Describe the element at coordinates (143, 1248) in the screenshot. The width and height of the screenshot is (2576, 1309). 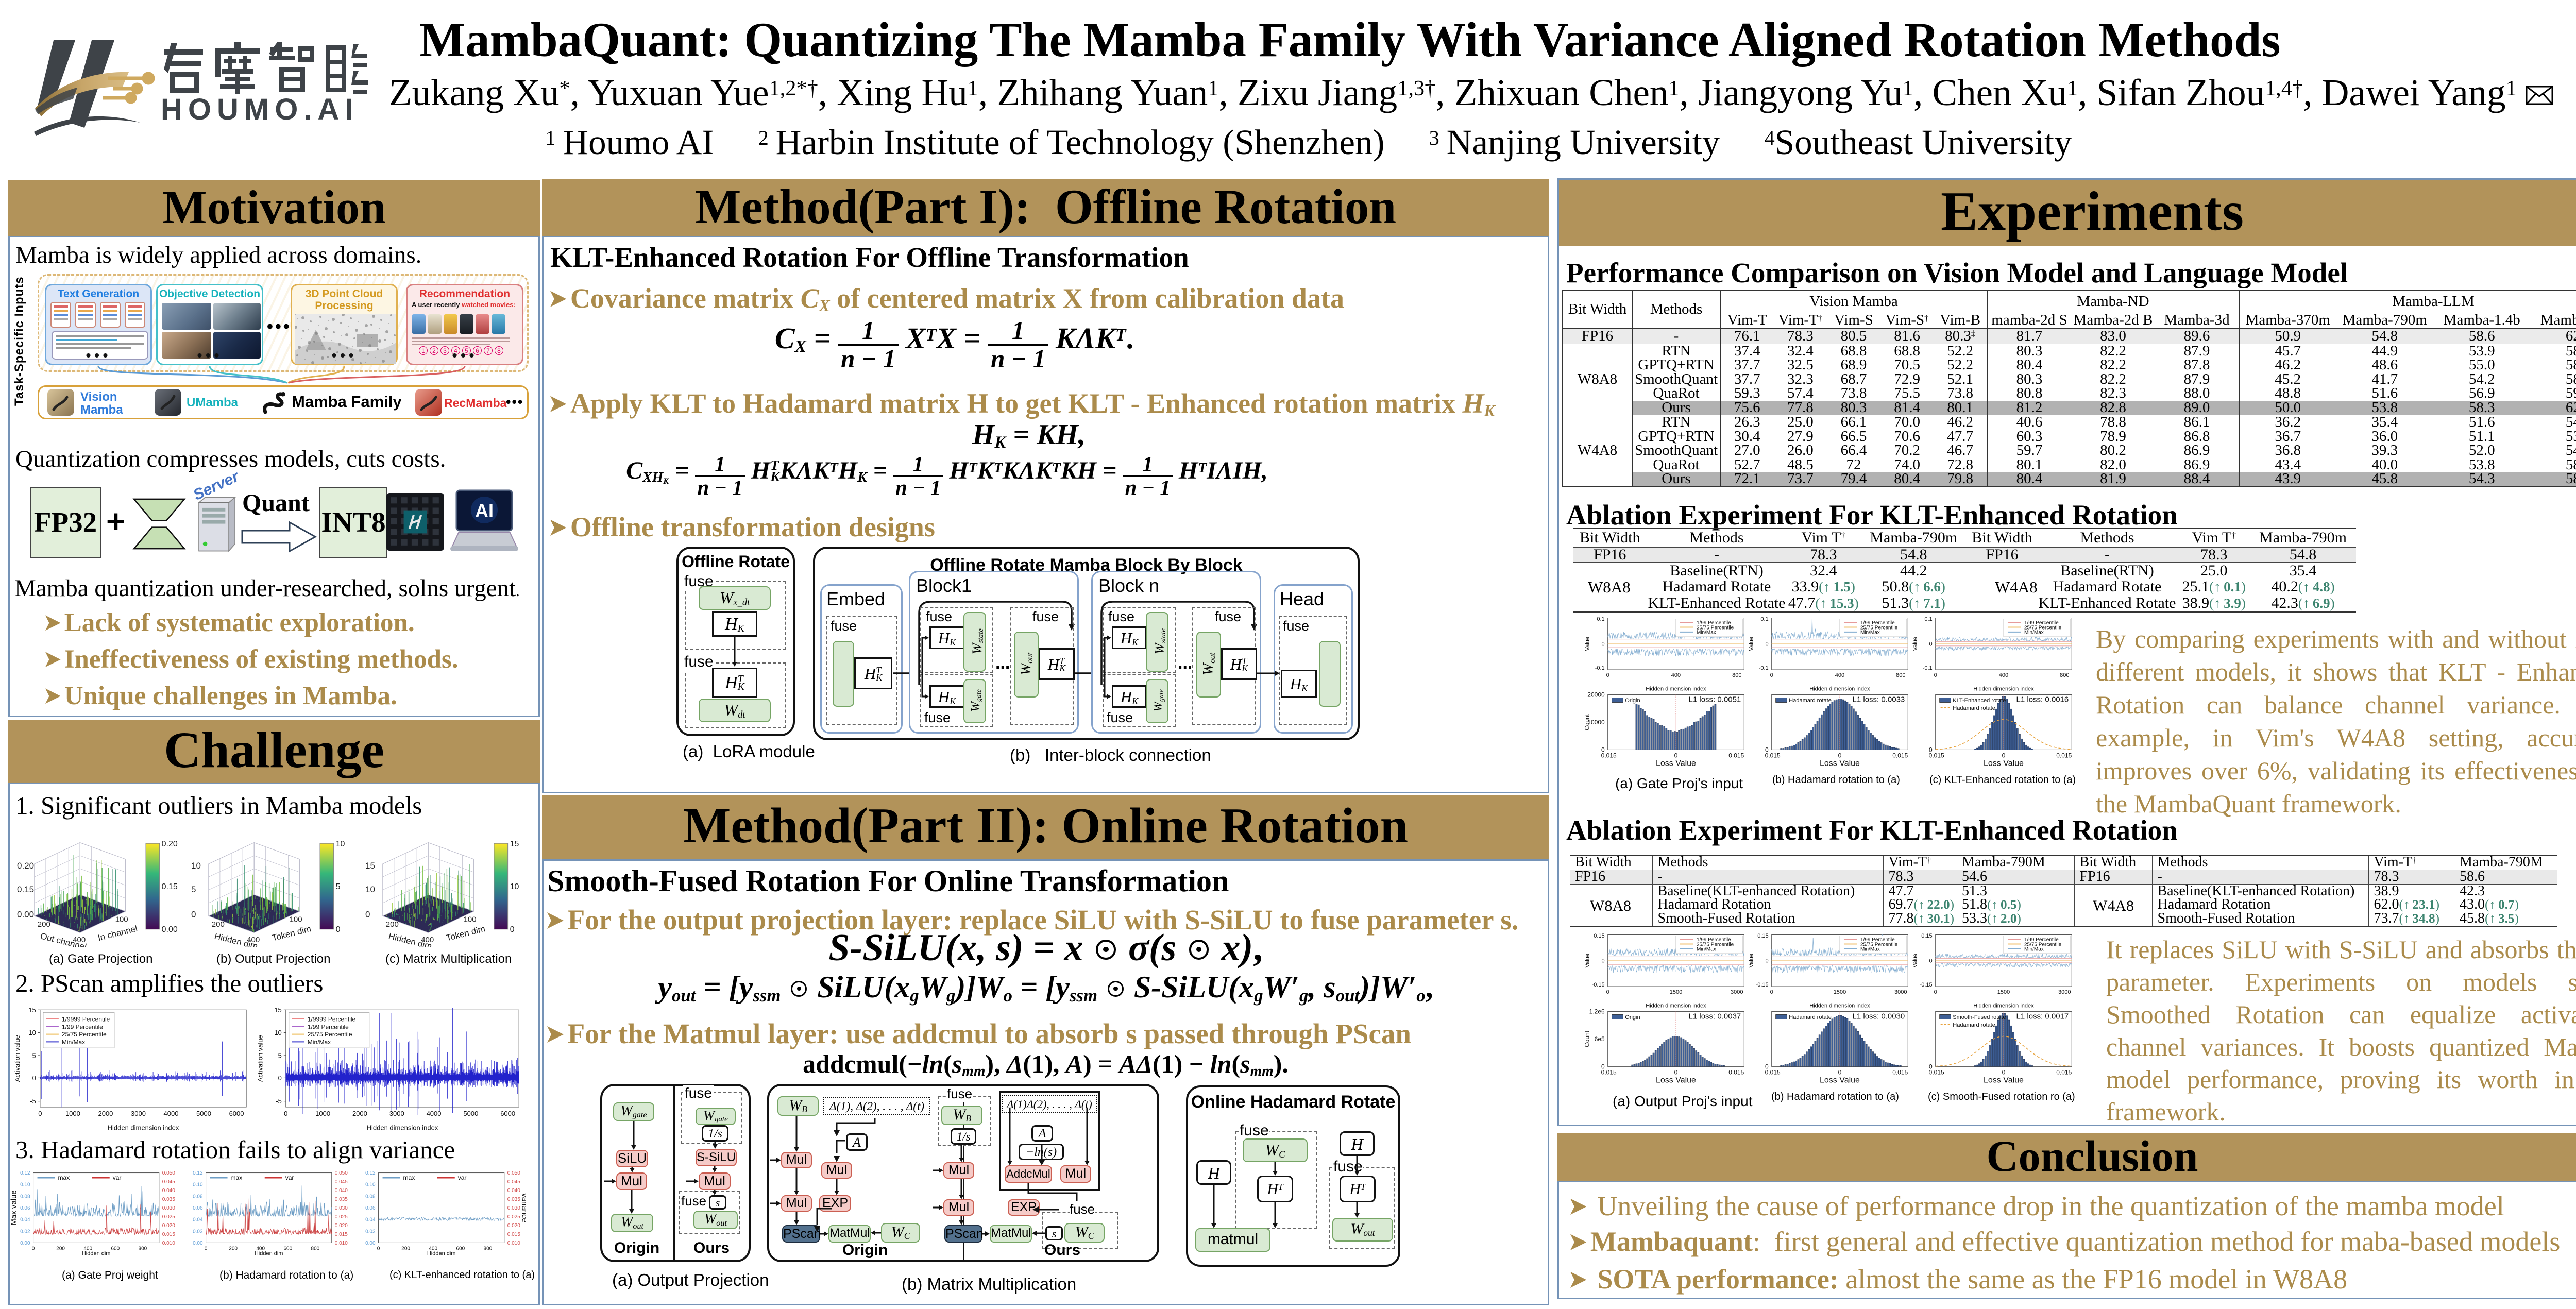
I see `svg-text: 800` at that location.